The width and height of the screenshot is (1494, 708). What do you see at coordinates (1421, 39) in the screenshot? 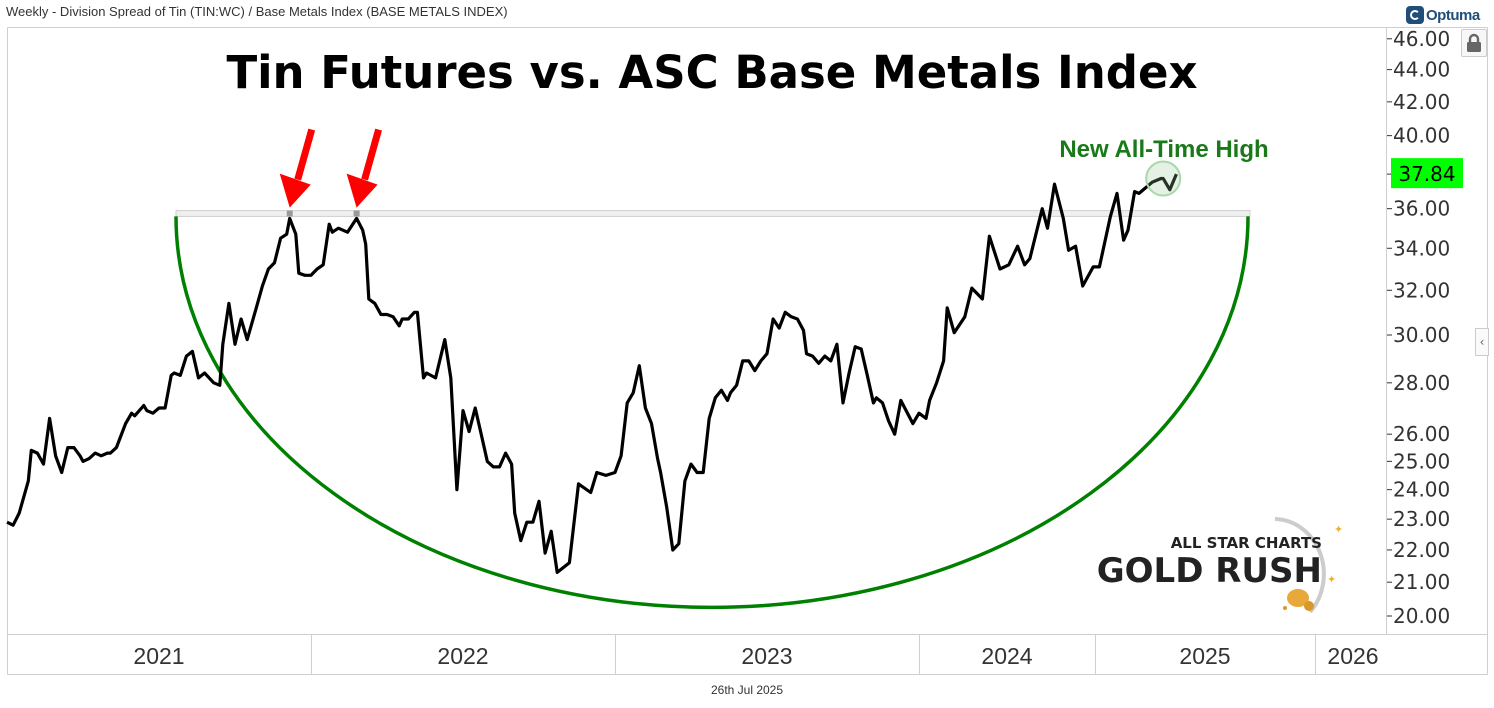
I see `y-tick-label: 46.00` at bounding box center [1421, 39].